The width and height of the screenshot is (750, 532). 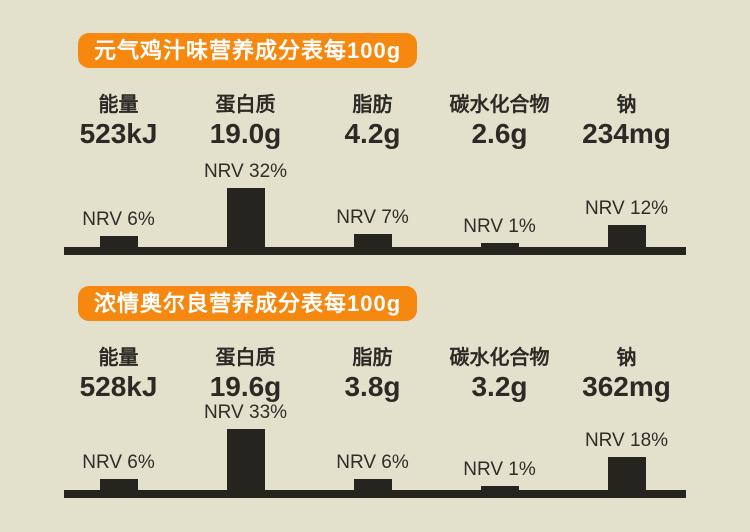 What do you see at coordinates (372, 133) in the screenshot?
I see `nutrient-value: 4.2g` at bounding box center [372, 133].